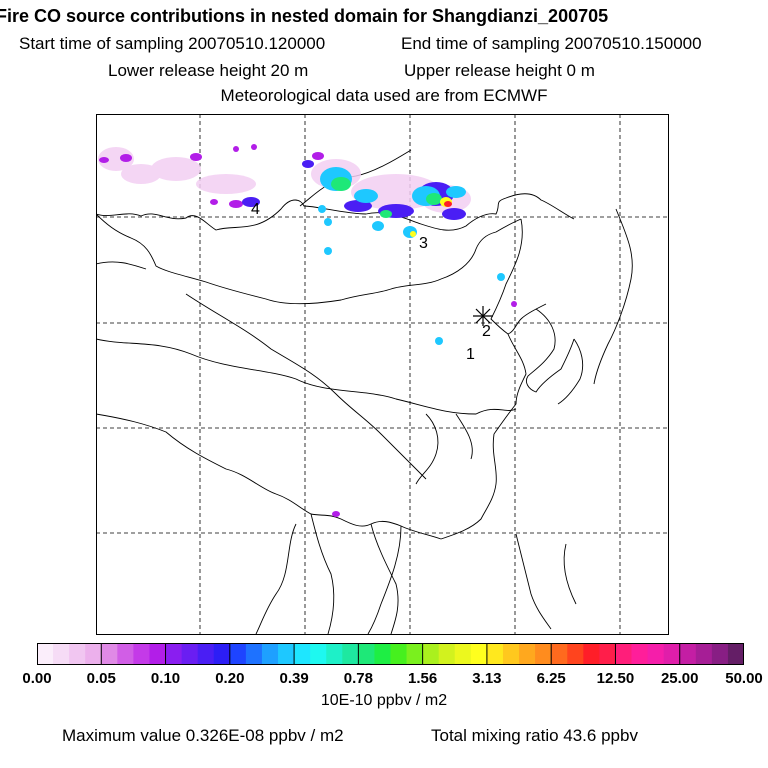  Describe the element at coordinates (358, 678) in the screenshot. I see `colorbar-tick-label: 0.78` at that location.